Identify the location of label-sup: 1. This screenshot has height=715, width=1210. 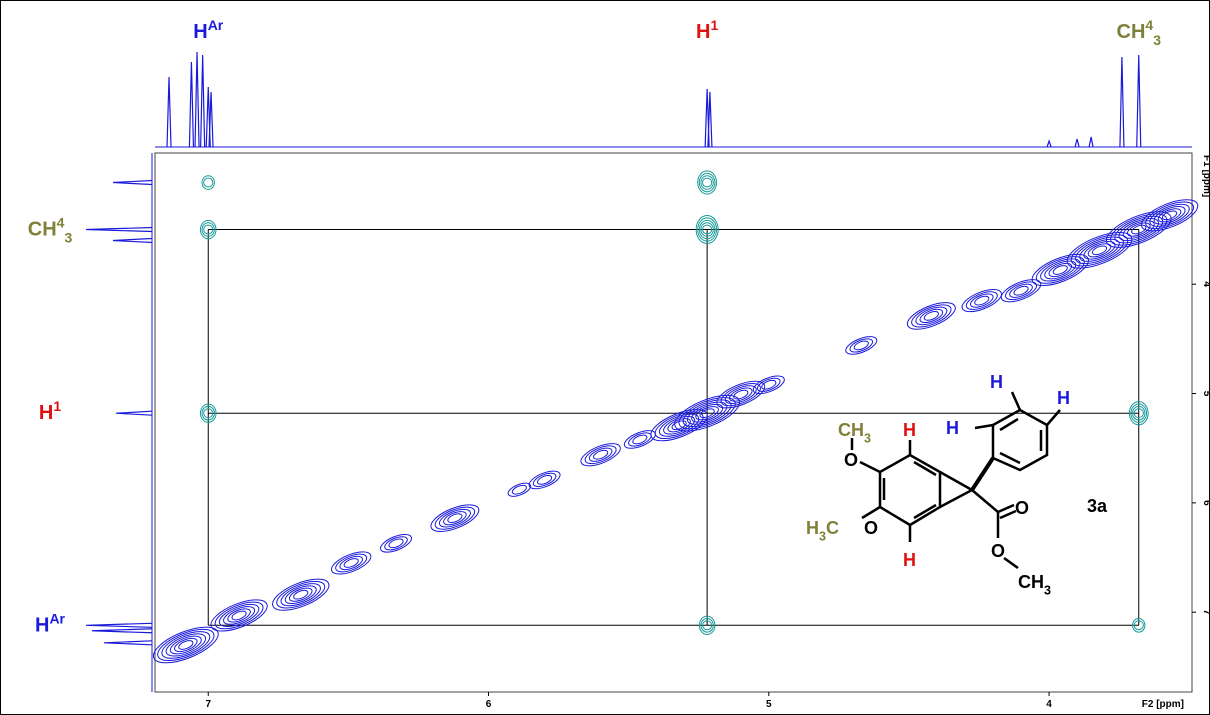
(57, 406).